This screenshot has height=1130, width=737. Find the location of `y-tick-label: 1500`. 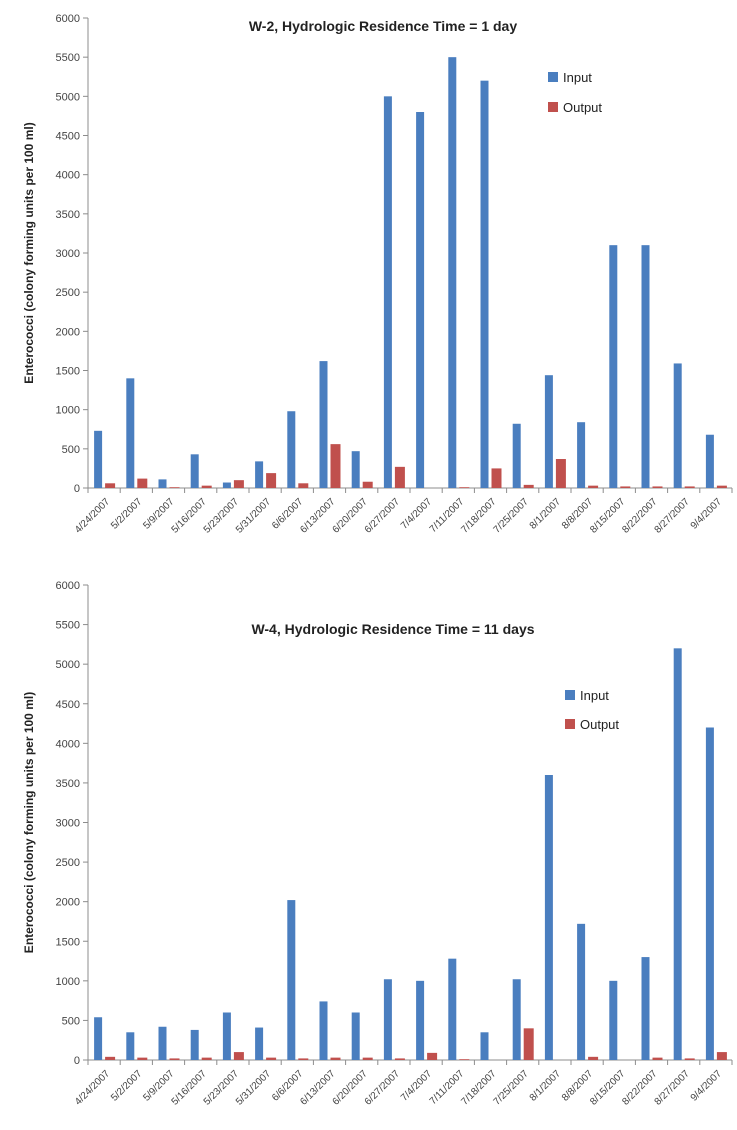

y-tick-label: 1500 is located at coordinates (68, 372).